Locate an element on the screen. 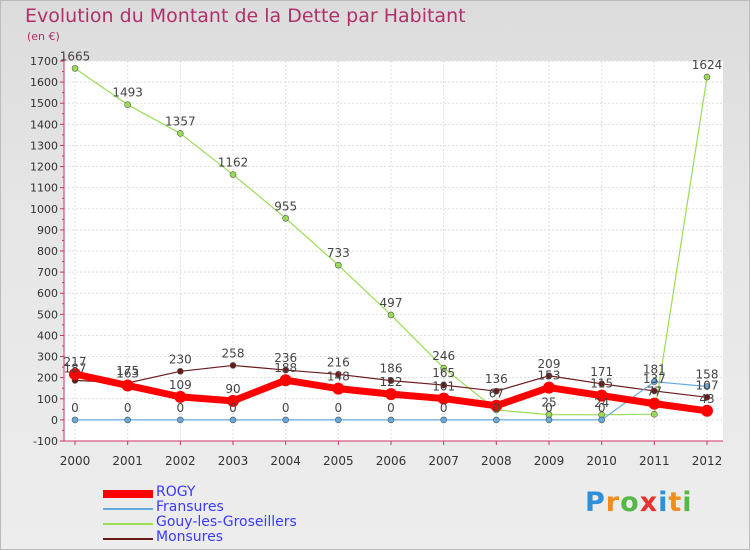  legend-label: Gouy-les-Groseillers is located at coordinates (226, 522).